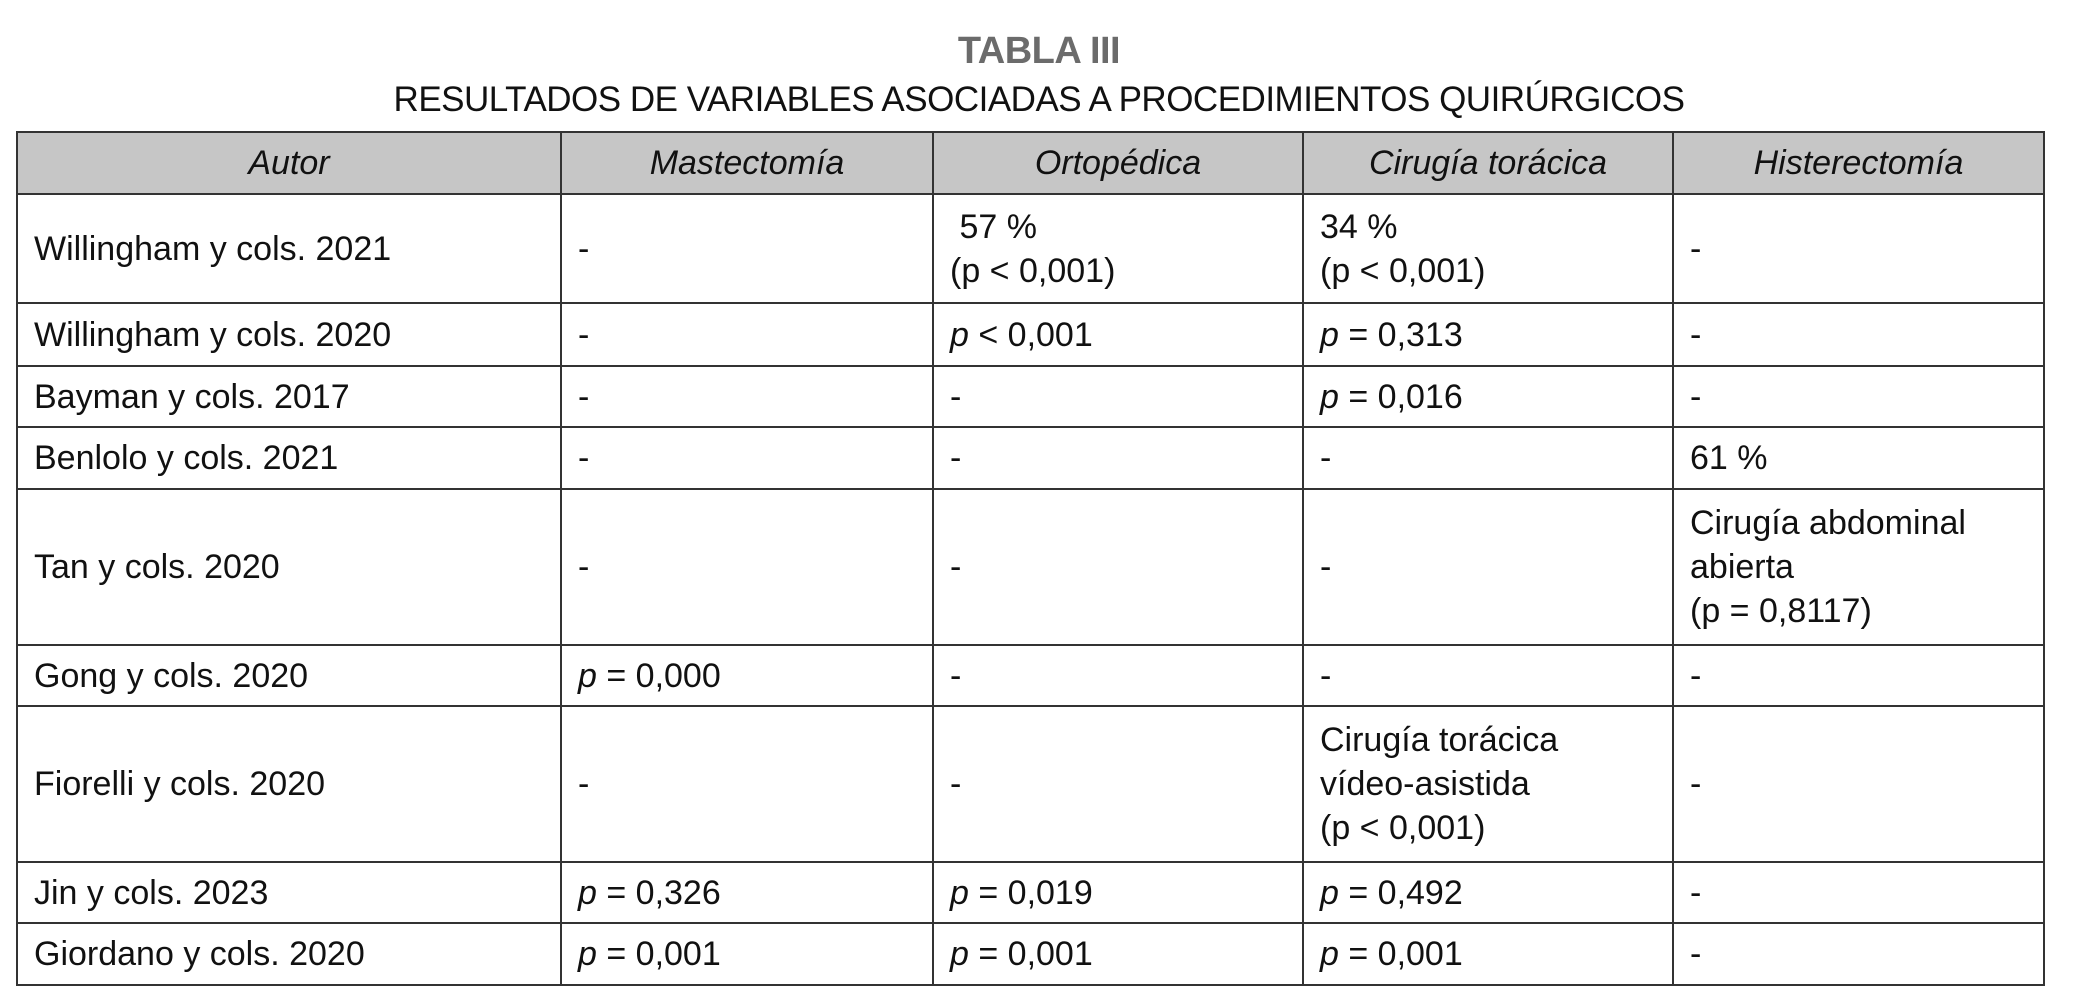 The width and height of the screenshot is (2078, 988). I want to click on table-cell: Fiorelli y cols. 2020, so click(289, 784).